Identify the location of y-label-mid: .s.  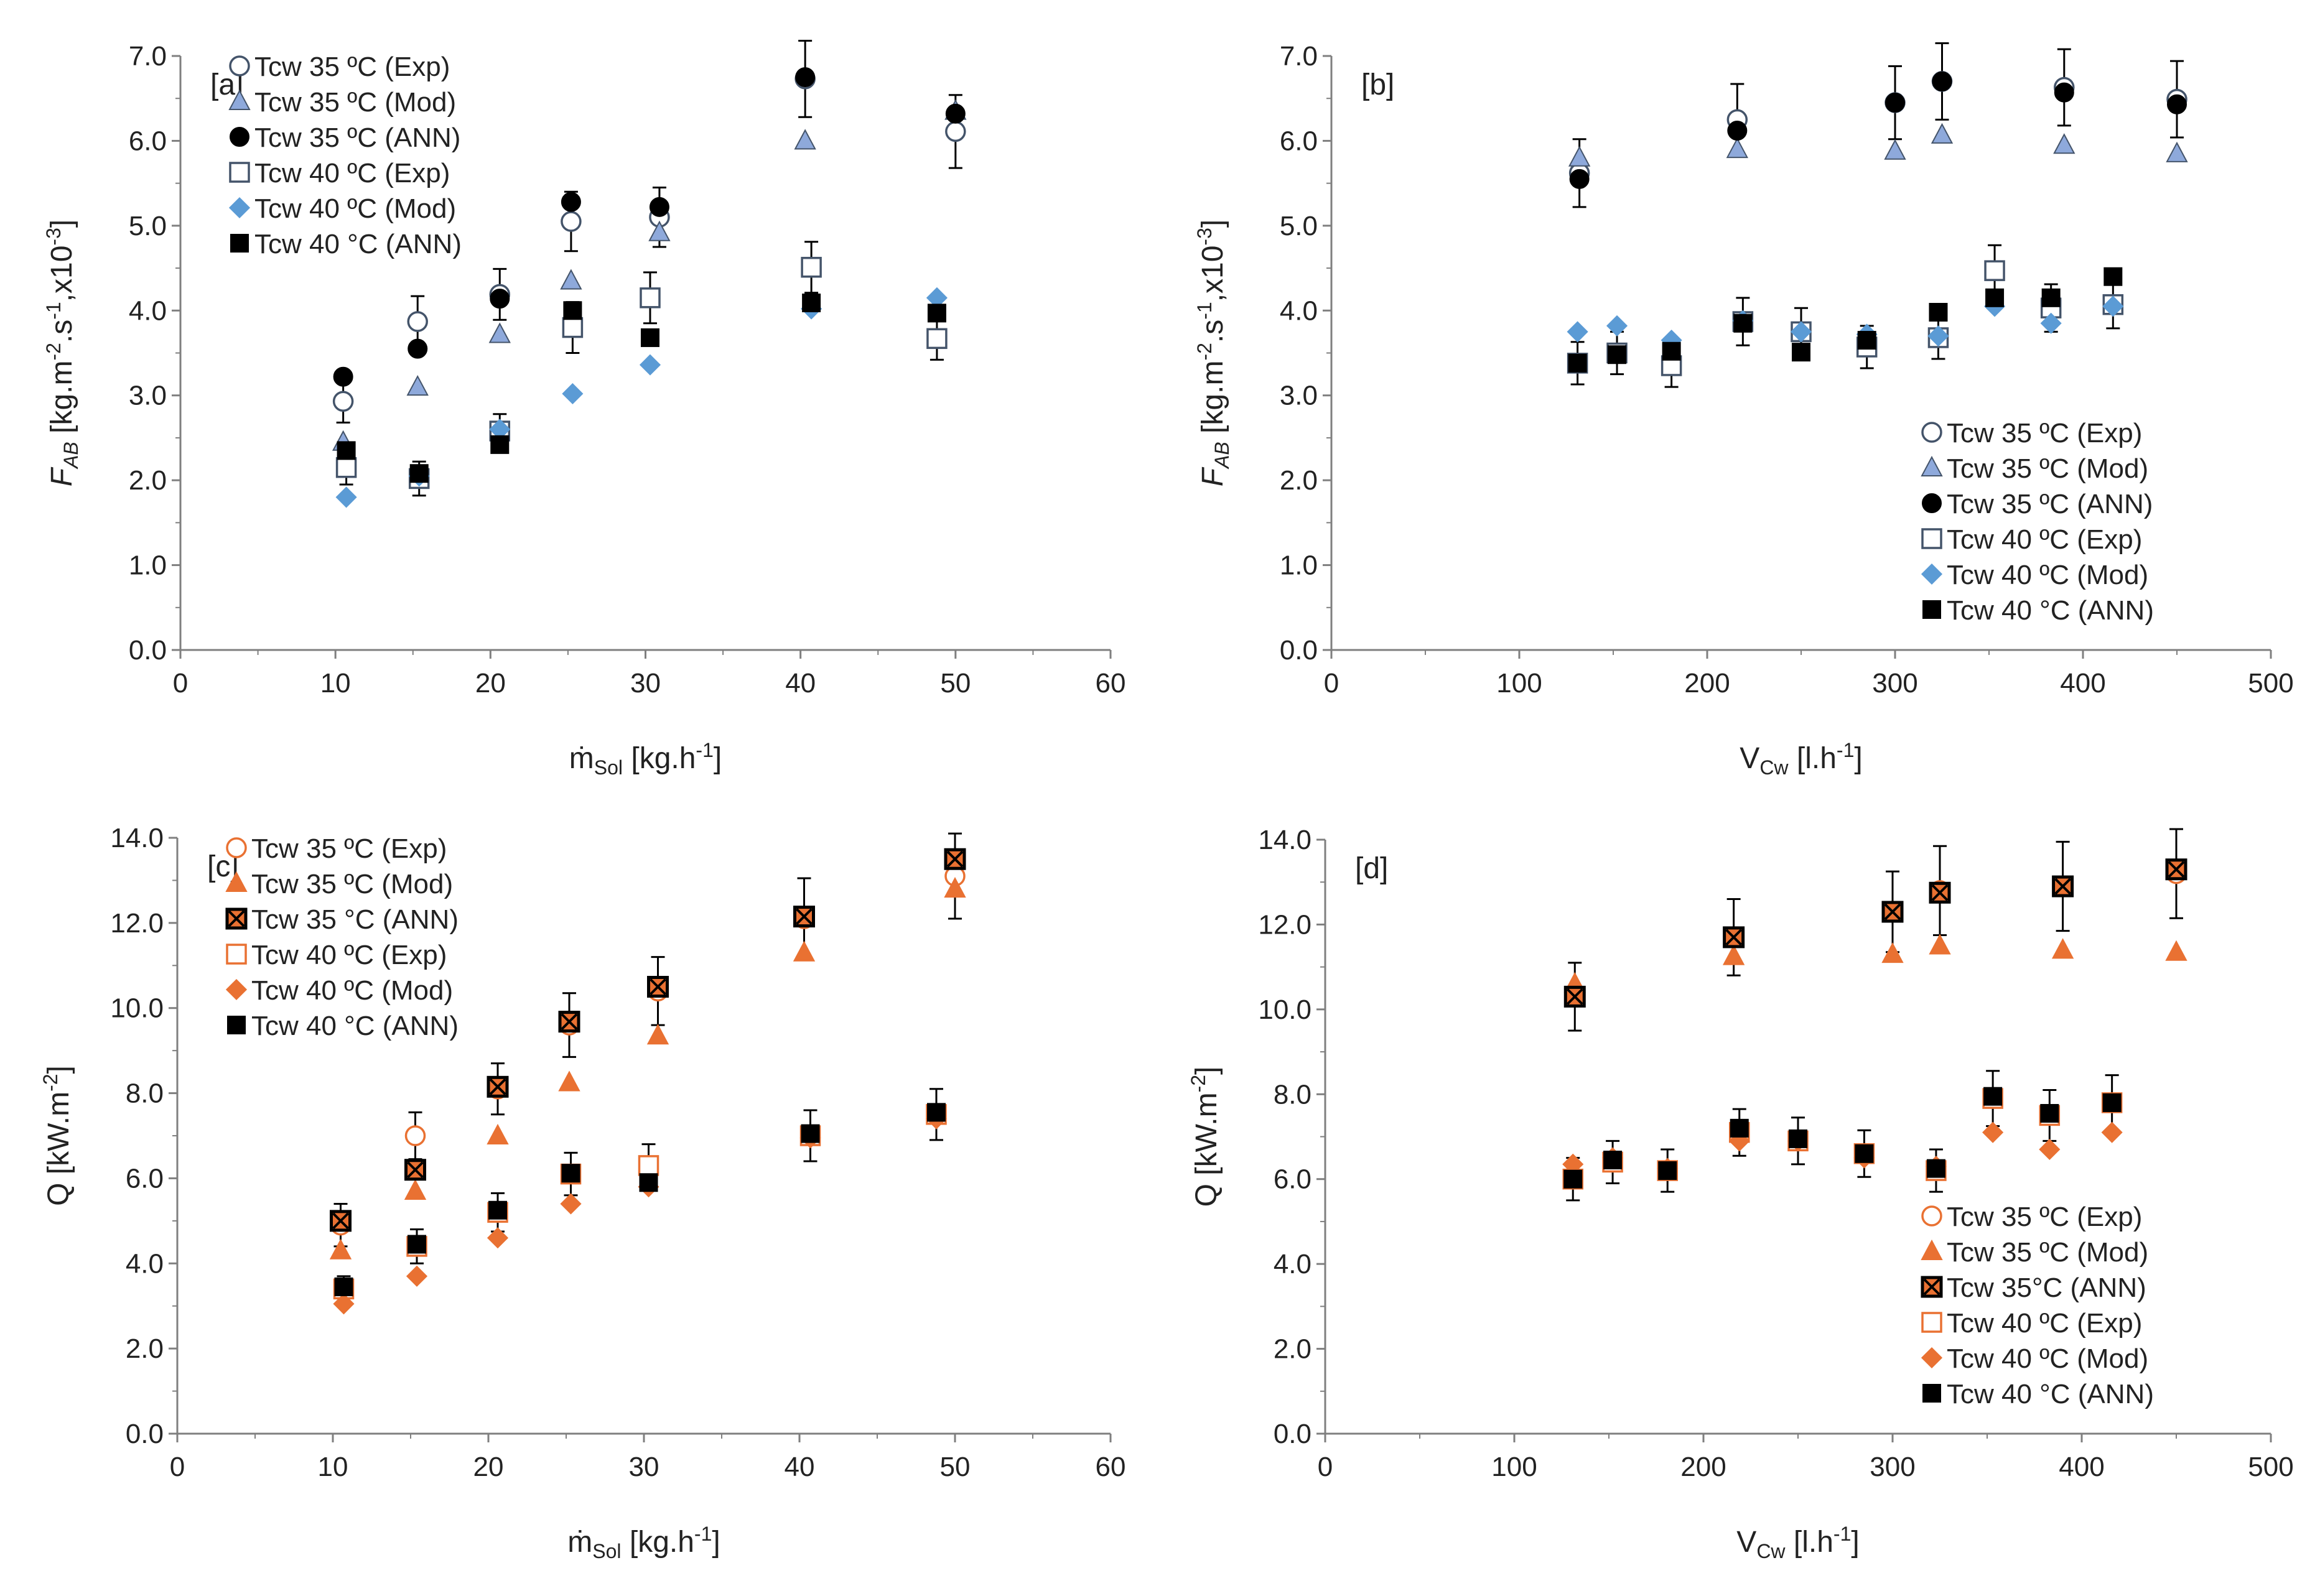
(62, 332).